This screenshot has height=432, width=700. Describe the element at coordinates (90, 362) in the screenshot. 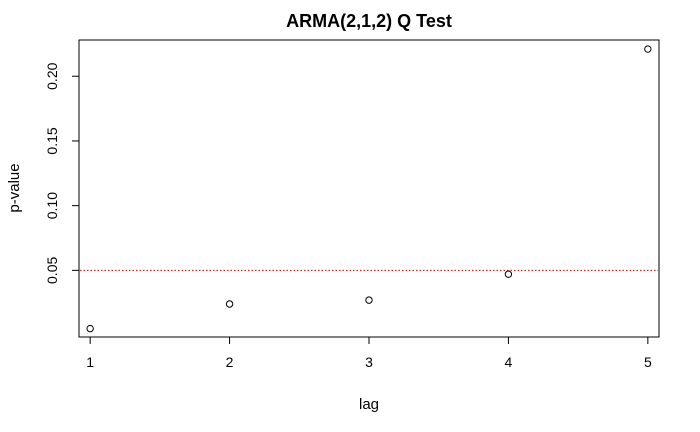

I see `x-tick-label: 1` at that location.